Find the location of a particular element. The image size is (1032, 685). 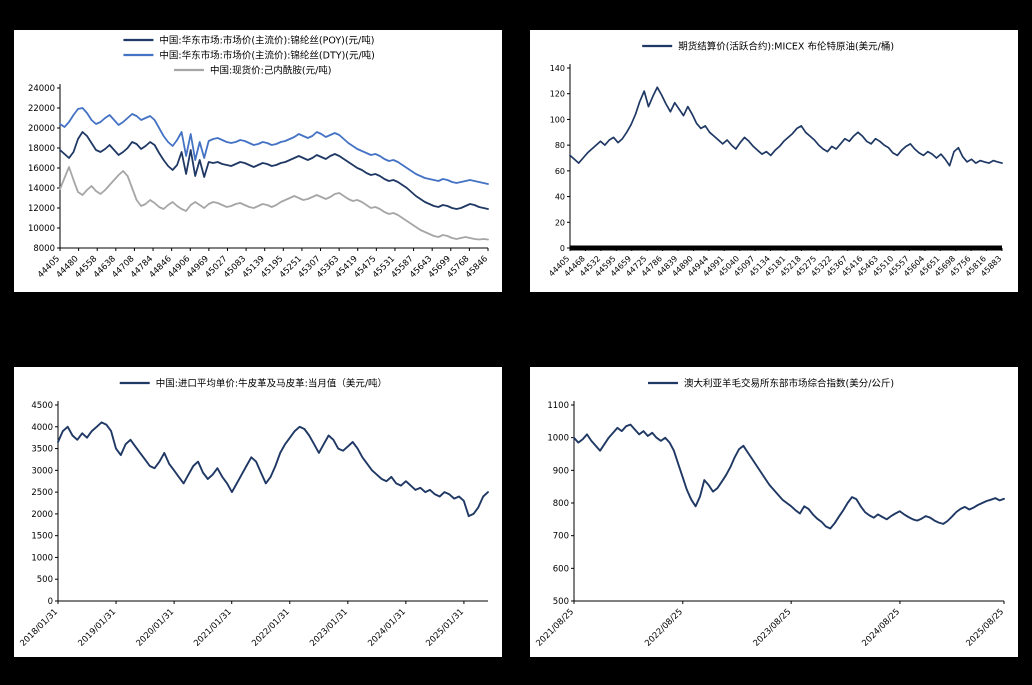

x-tick-label: 2023/08/25 is located at coordinates (773, 628).